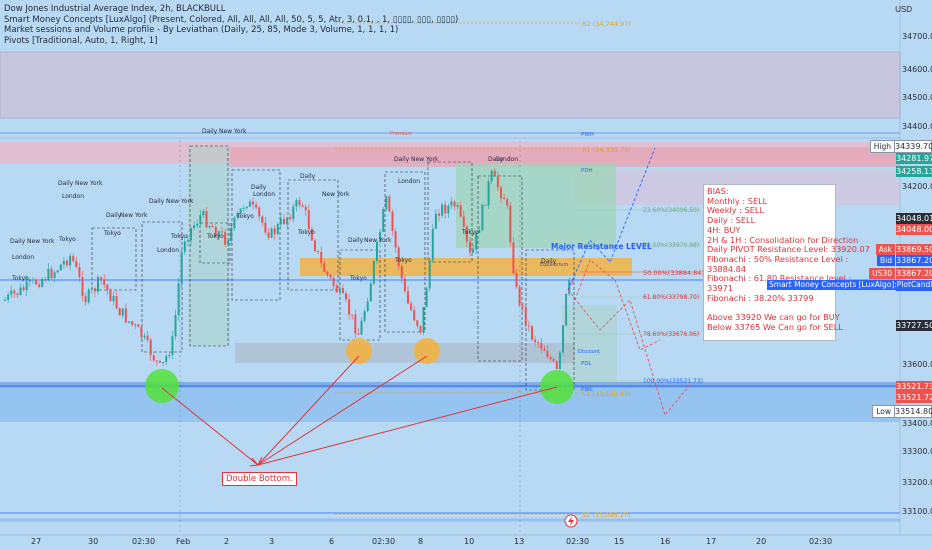 The height and width of the screenshot is (550, 932). Describe the element at coordinates (519, 541) in the screenshot. I see `time-tick: 13` at that location.